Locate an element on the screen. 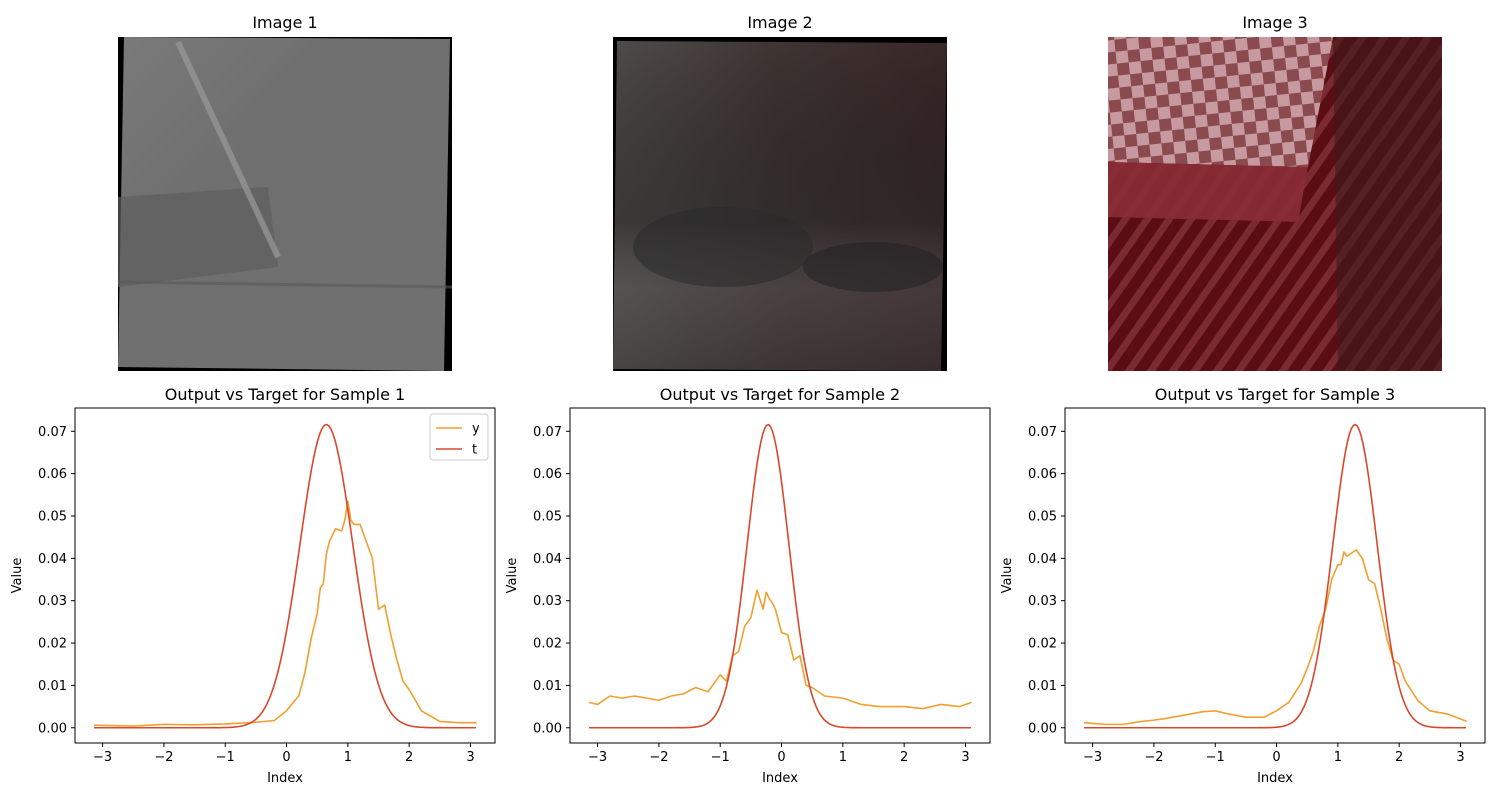 This screenshot has width=1500, height=804. image-title: Image 3 is located at coordinates (1274, 22).